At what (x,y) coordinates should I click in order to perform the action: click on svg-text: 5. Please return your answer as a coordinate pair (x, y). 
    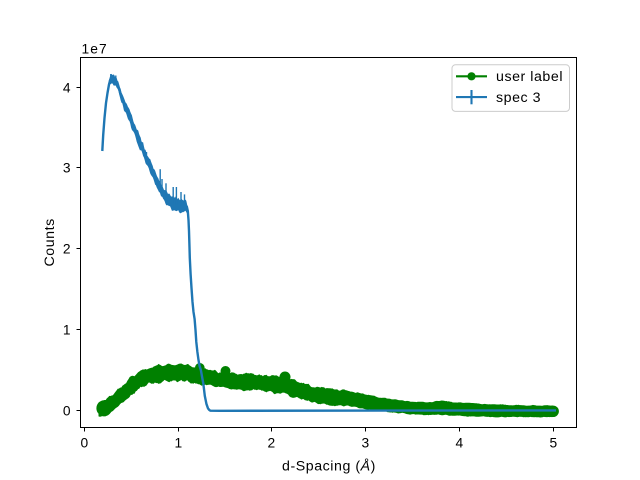
    Looking at the image, I should click on (553, 443).